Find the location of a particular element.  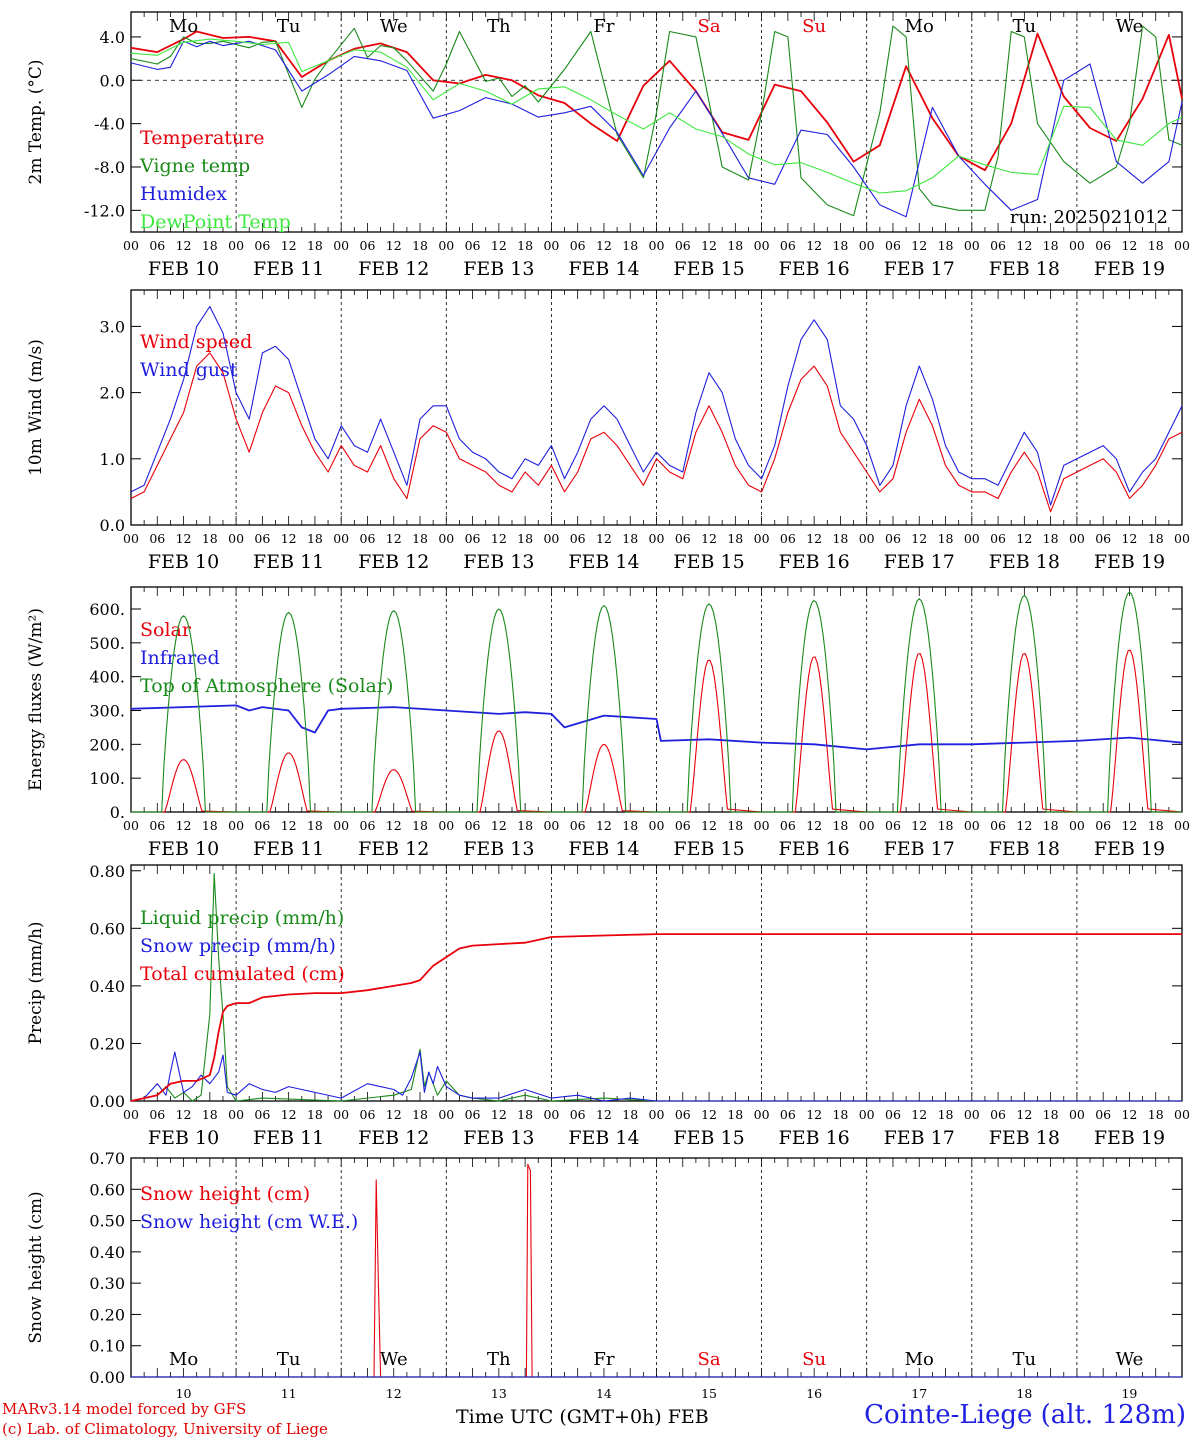

y-tick-label: 0.00 is located at coordinates (107, 1101).